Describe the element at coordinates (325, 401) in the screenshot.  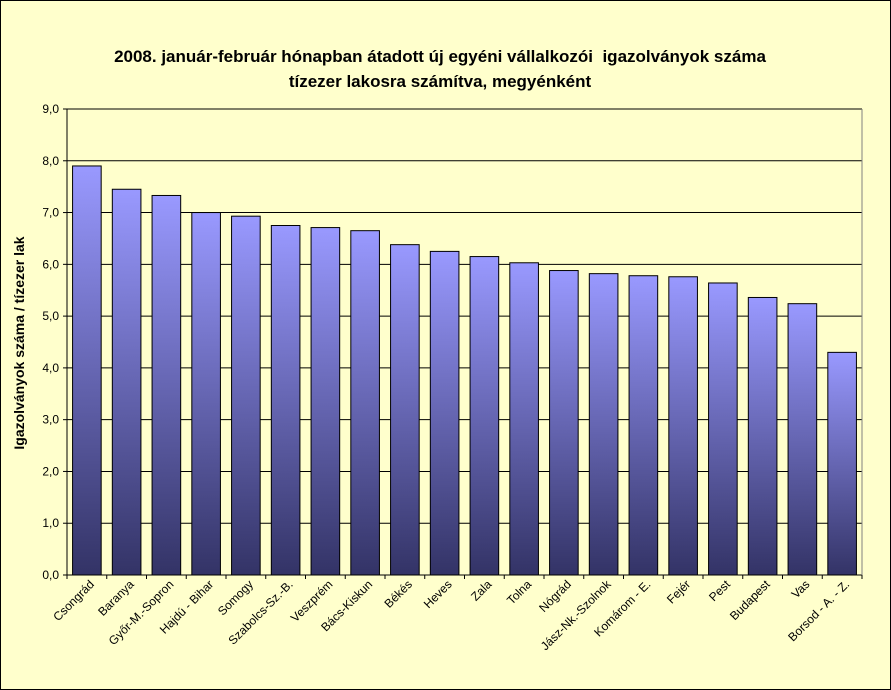
I see `bar-veszprém` at that location.